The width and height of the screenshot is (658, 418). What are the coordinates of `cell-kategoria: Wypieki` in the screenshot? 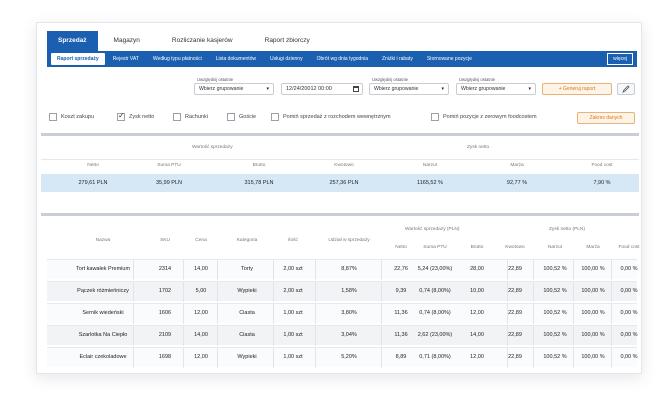 It's located at (247, 291).